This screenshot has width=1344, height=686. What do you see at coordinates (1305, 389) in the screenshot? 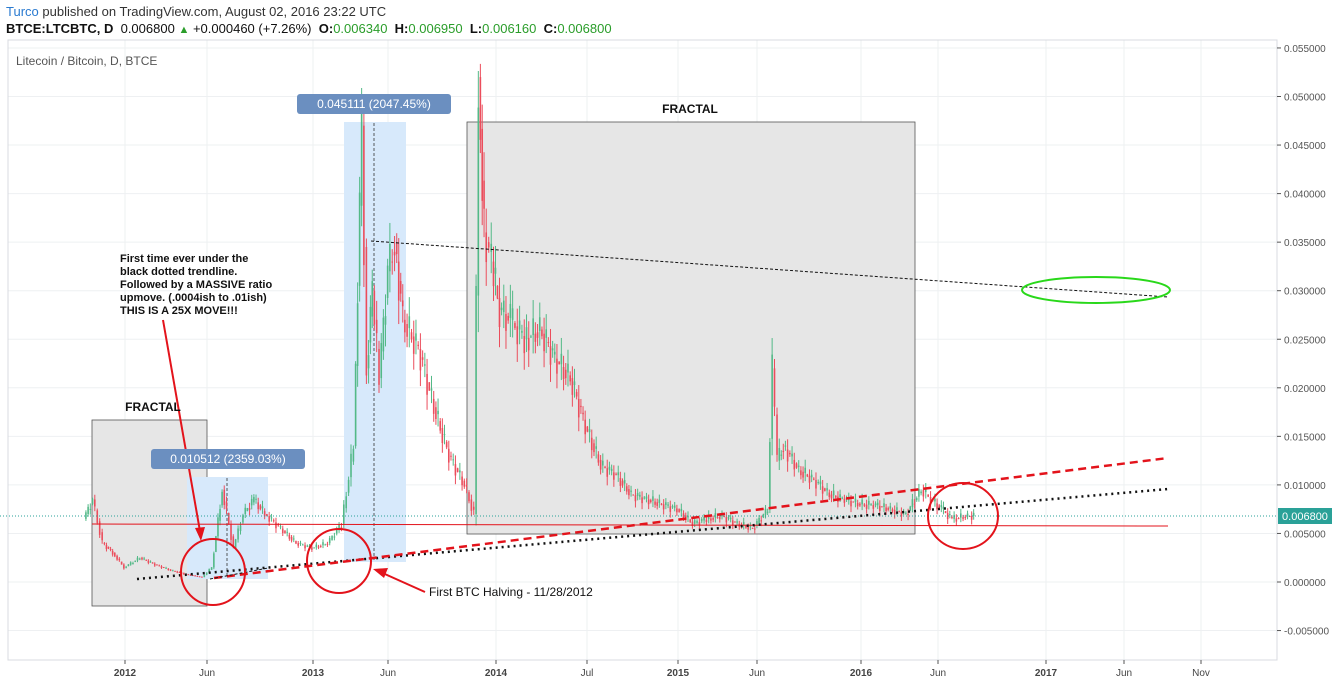
I see `y-tick-label: 0.020000` at bounding box center [1305, 389].